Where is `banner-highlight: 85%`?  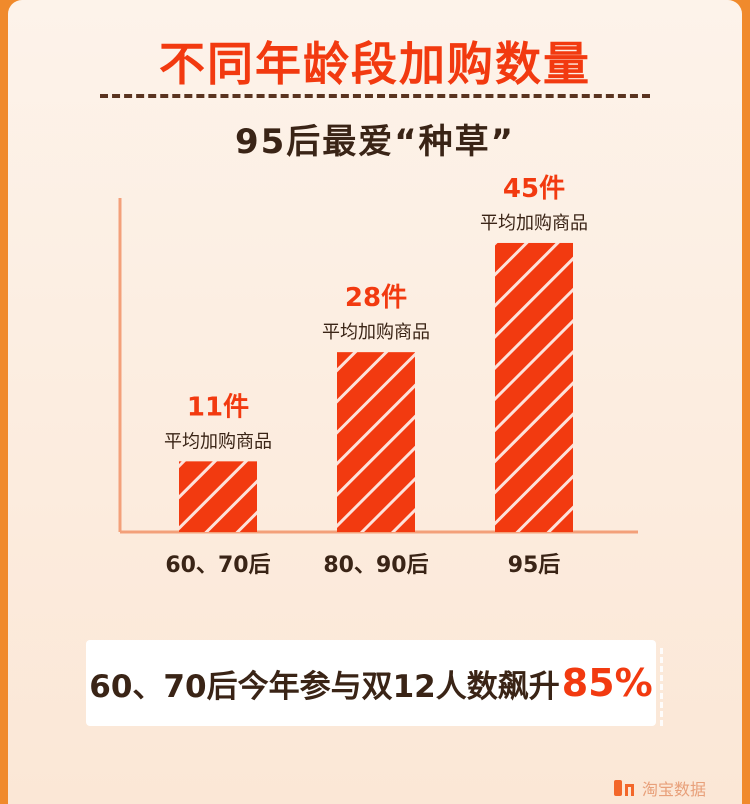
banner-highlight: 85% is located at coordinates (607, 683).